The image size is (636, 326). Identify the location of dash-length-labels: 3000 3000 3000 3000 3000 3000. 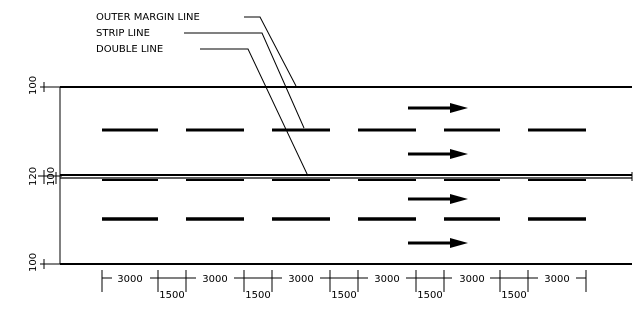
(344, 278).